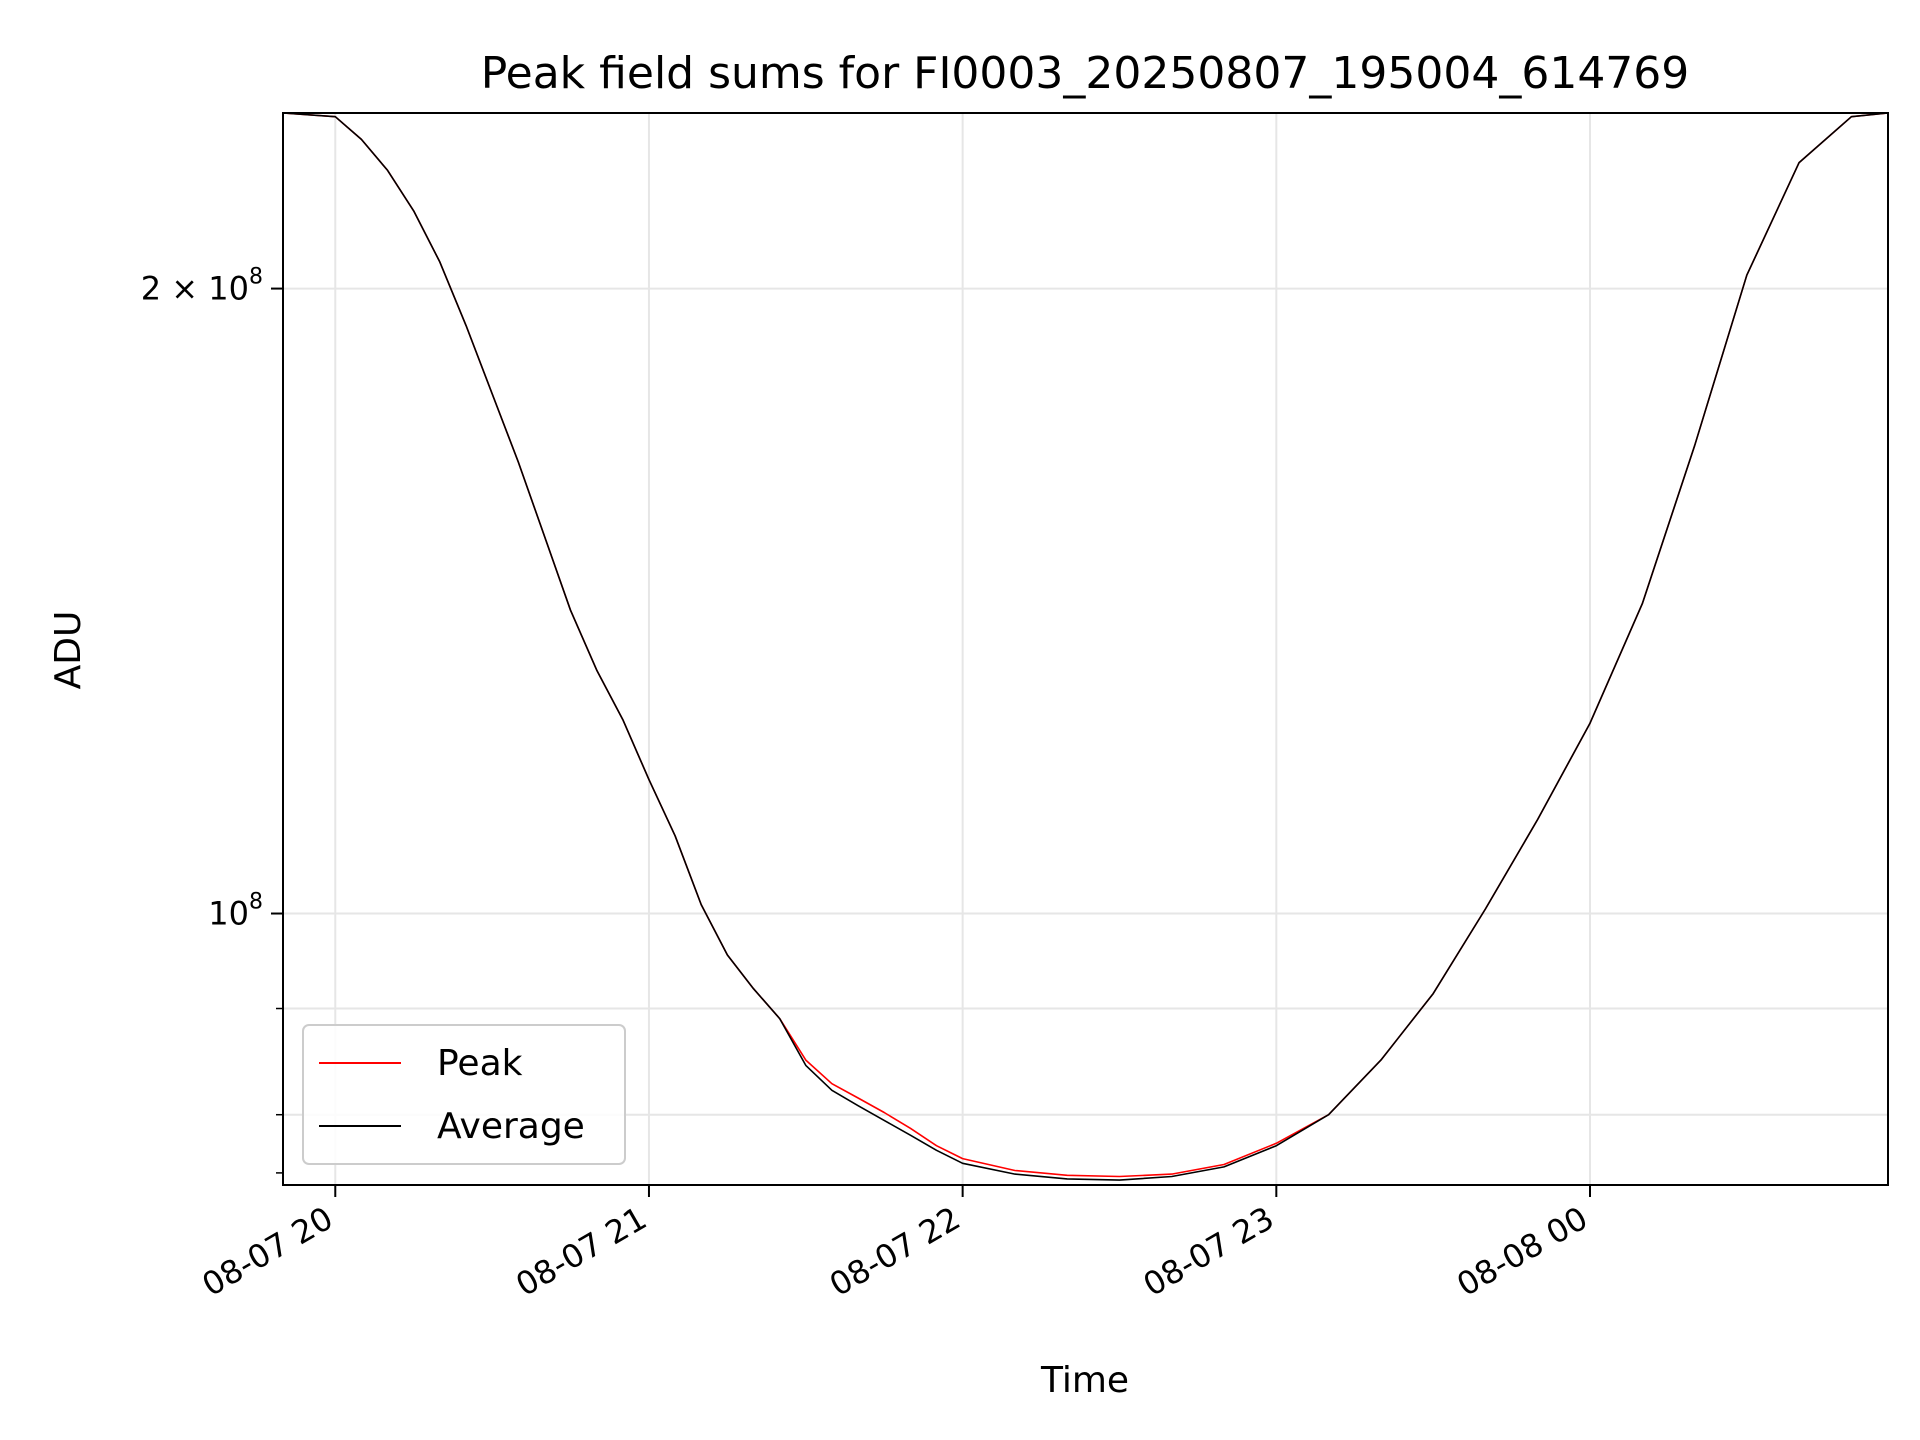 This screenshot has width=1920, height=1440. I want to click on y-axis: 108 2 × 108, so click(212, 719).